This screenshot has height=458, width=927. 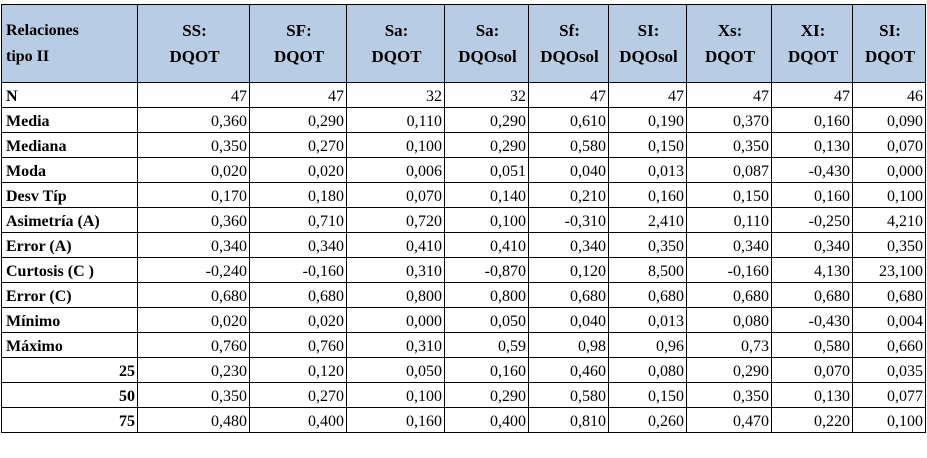 What do you see at coordinates (299, 30) in the screenshot?
I see `column-header-line: SF:` at bounding box center [299, 30].